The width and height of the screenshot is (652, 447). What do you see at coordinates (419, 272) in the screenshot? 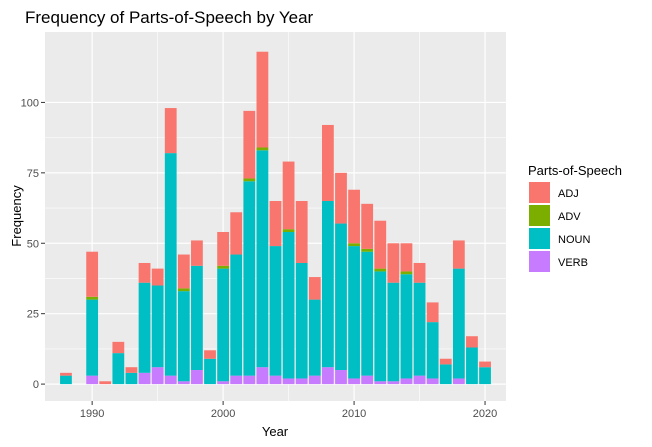
I see `bar-adj-2015` at bounding box center [419, 272].